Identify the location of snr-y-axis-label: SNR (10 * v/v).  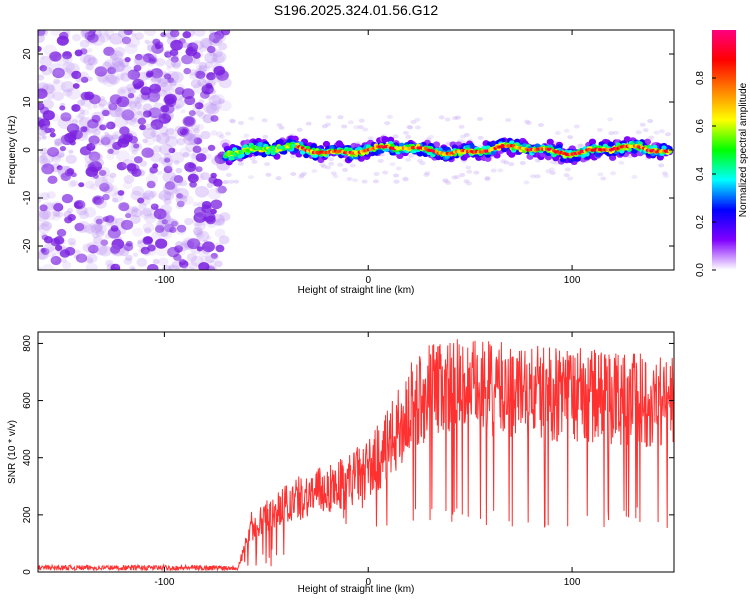
(12, 452).